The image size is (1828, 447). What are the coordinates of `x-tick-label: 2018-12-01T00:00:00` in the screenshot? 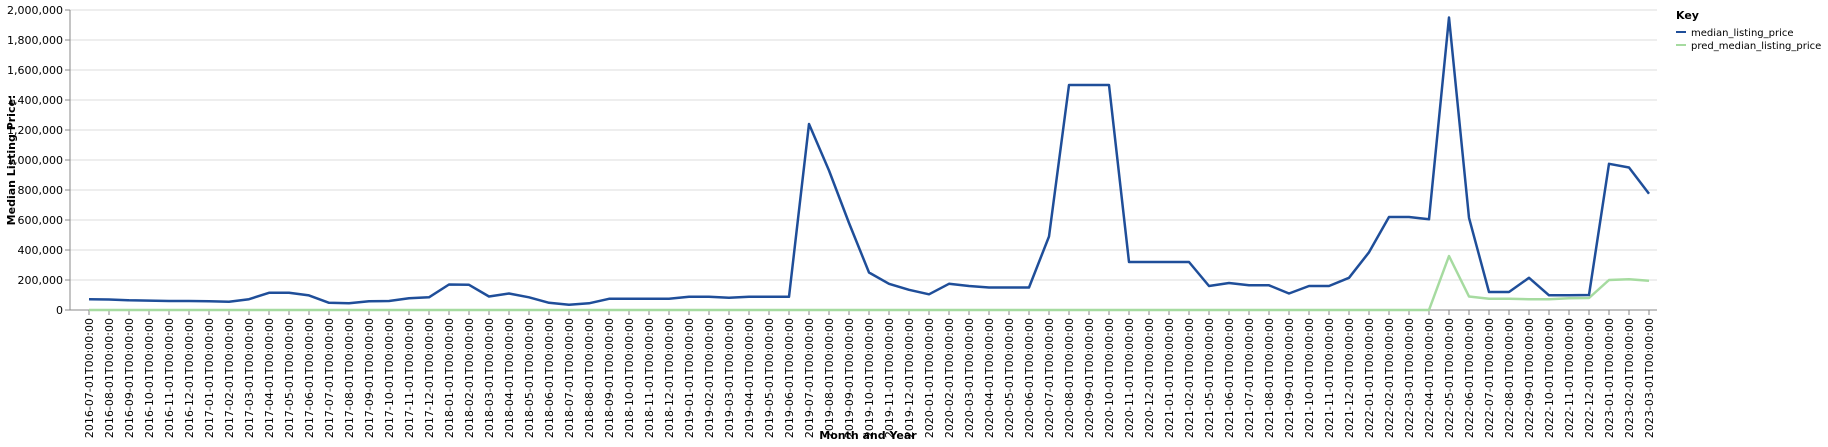 It's located at (669, 378).